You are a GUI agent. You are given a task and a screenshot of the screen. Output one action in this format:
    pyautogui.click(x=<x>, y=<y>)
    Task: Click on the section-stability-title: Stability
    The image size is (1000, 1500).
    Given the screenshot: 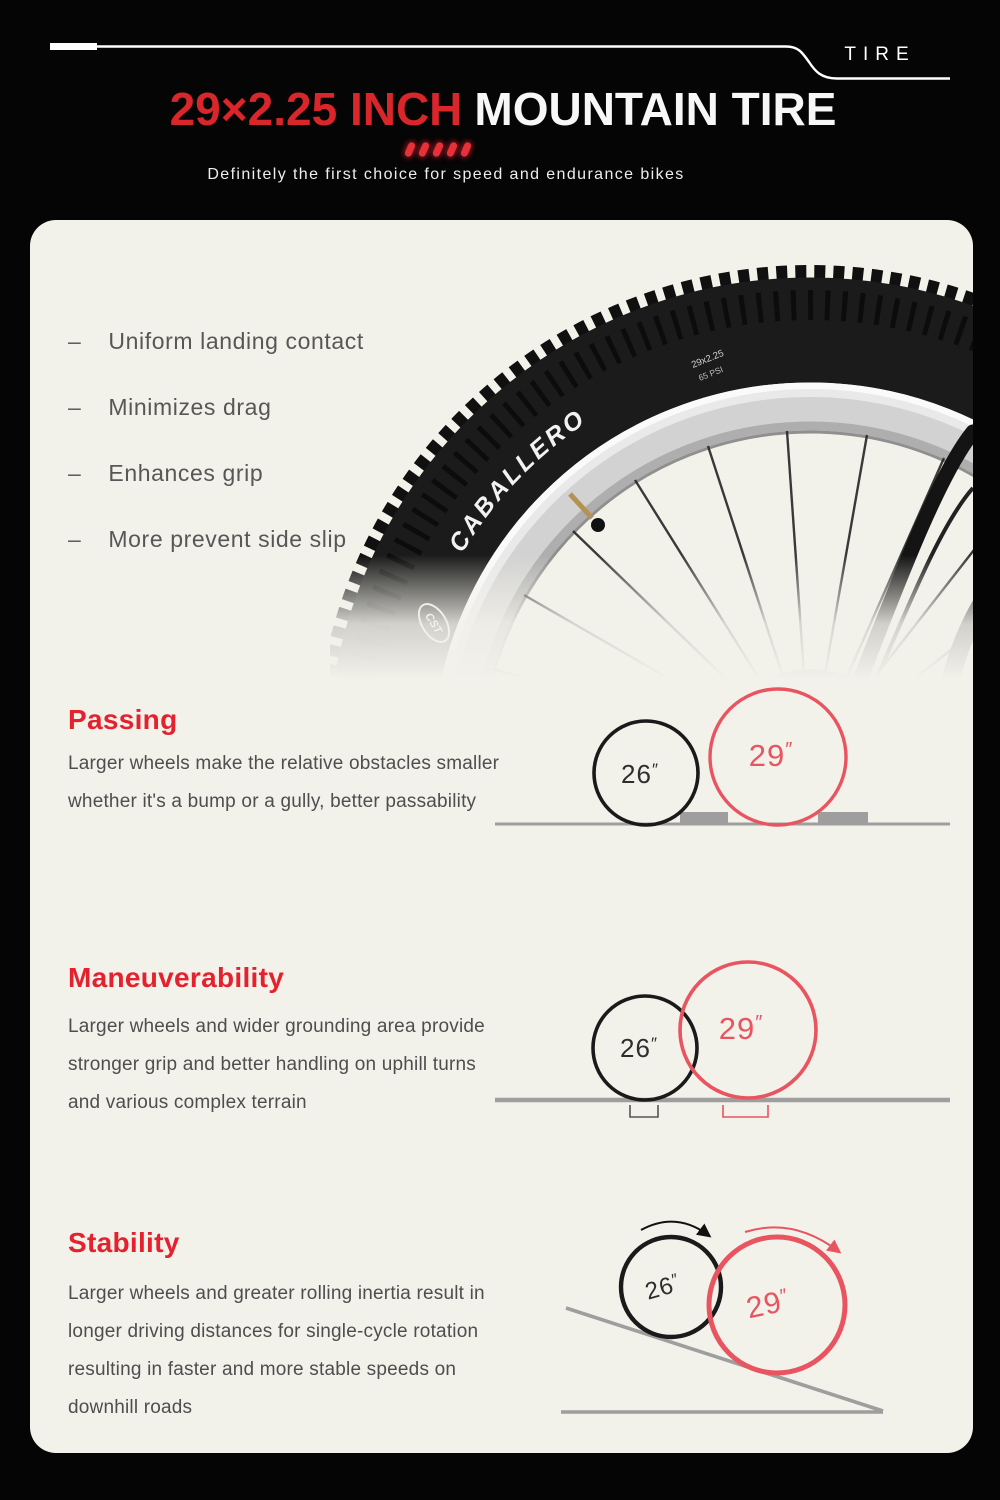 What is the action you would take?
    pyautogui.click(x=124, y=1242)
    